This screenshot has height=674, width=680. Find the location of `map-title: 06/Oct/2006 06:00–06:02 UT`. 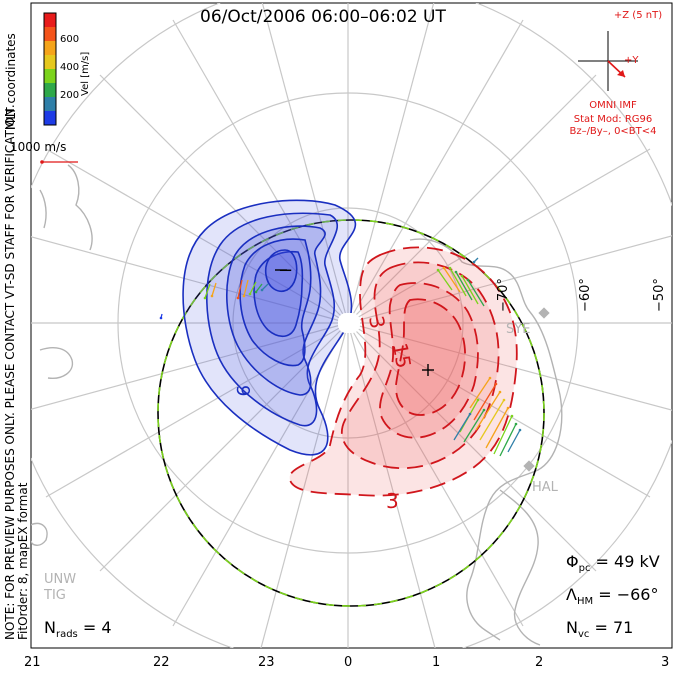

map-title: 06/Oct/2006 06:00–06:02 UT is located at coordinates (323, 17).